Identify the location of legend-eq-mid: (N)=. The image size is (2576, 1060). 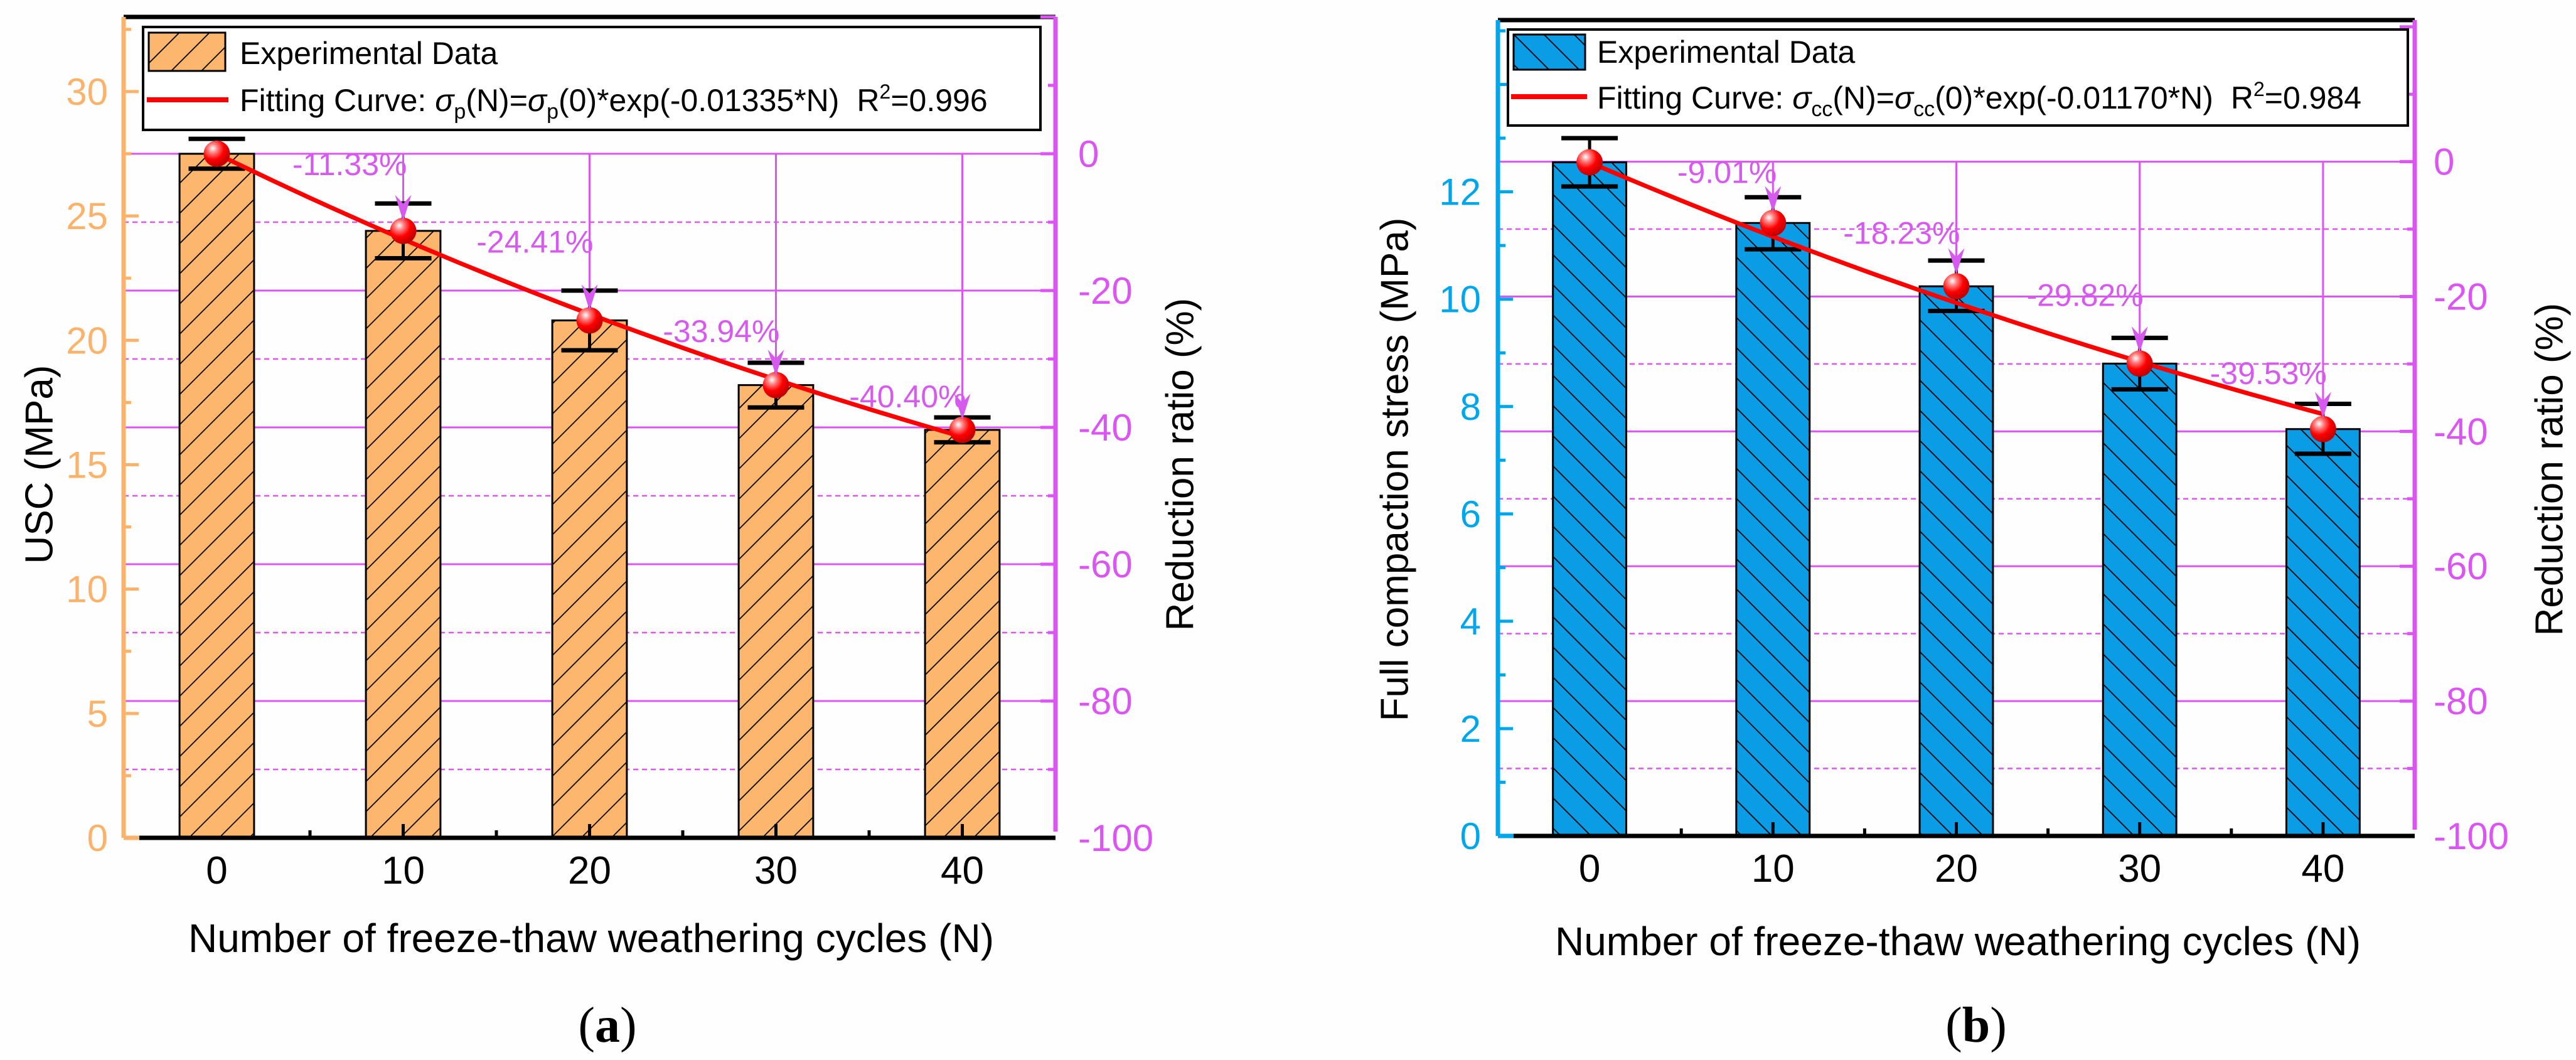
(1863, 97).